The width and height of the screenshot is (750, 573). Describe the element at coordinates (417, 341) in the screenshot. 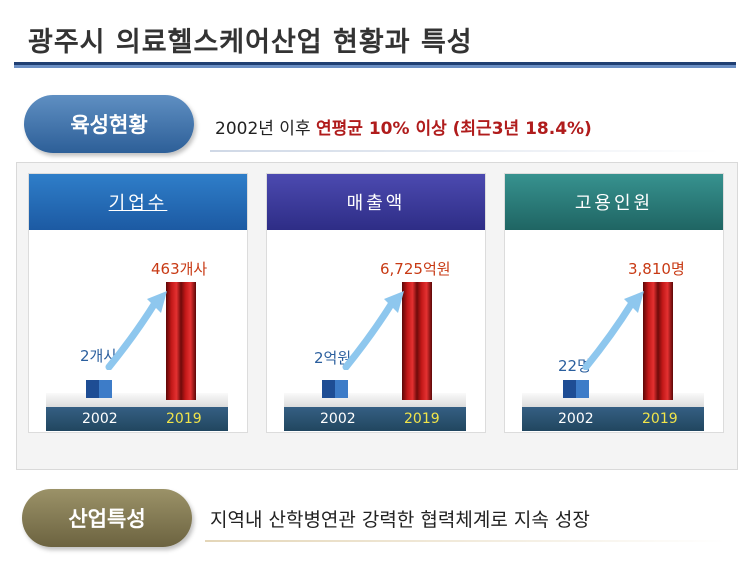

I see `card-revenue-bar-2019` at that location.